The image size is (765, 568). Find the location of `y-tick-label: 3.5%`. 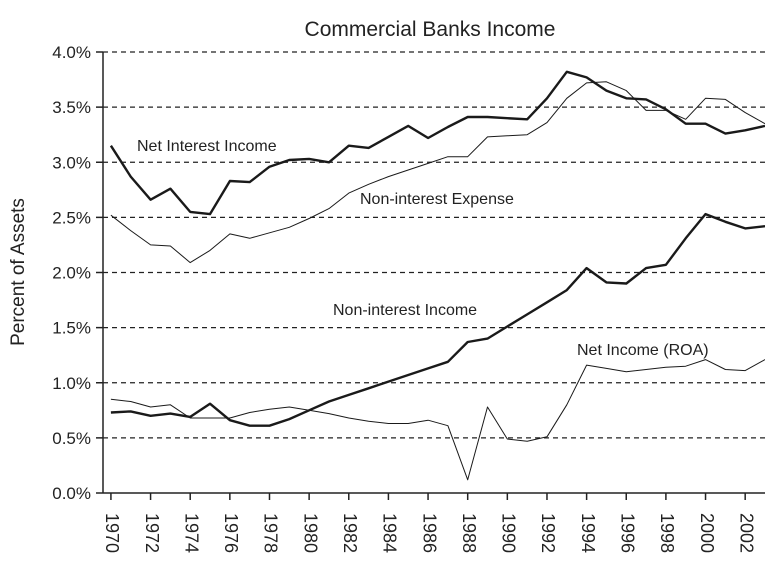

y-tick-label: 3.5% is located at coordinates (71, 107).